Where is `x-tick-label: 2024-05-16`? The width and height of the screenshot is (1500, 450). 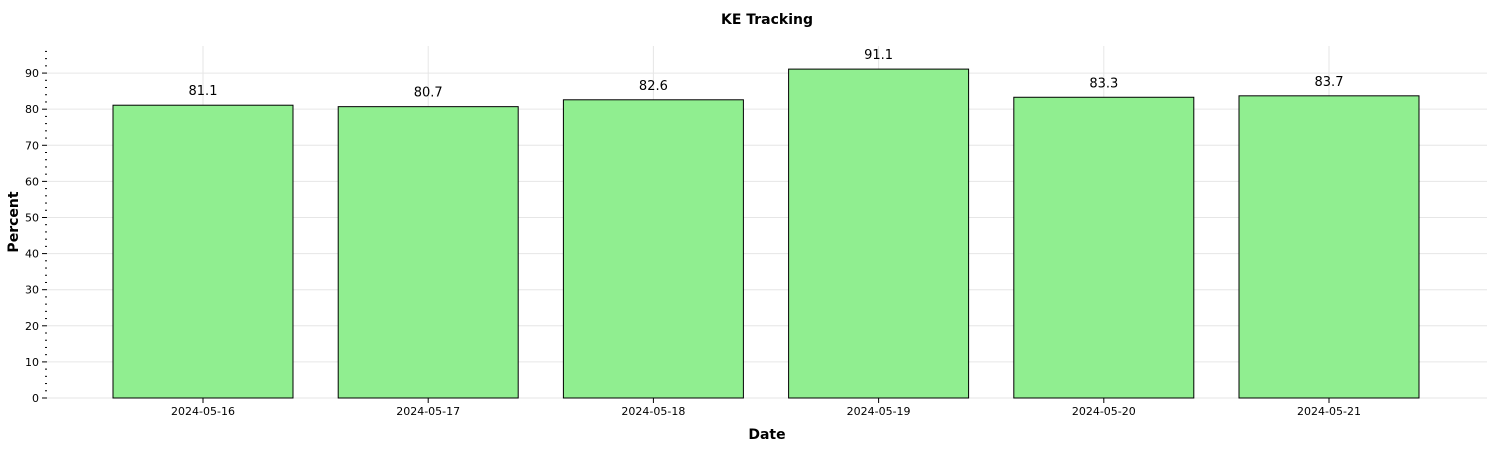
x-tick-label: 2024-05-16 is located at coordinates (203, 411).